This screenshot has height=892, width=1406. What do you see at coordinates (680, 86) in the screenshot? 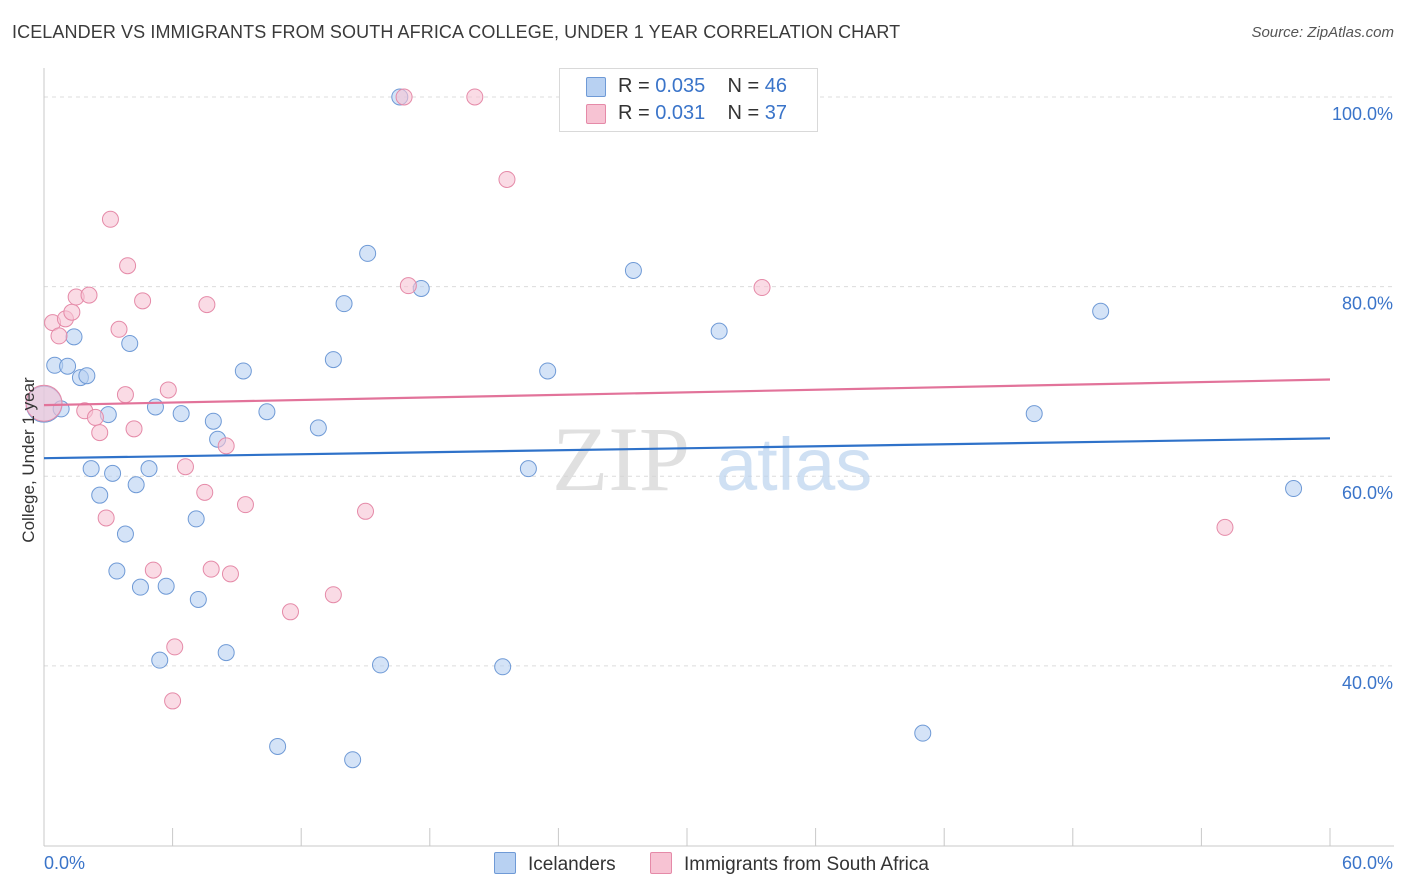
I see `legend-r-value-icelanders: 0.035` at bounding box center [680, 86].